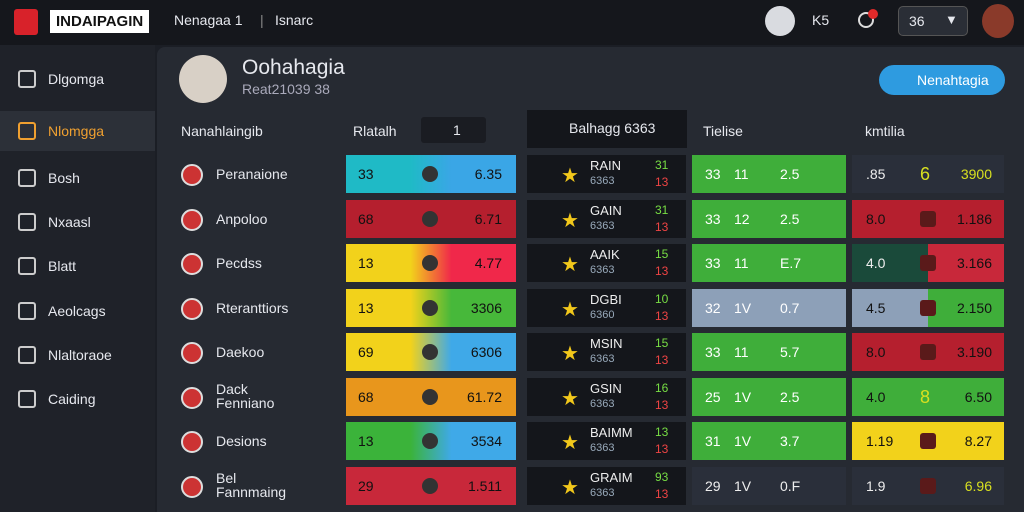 The image size is (1024, 512). I want to click on page-number: 1, so click(457, 130).